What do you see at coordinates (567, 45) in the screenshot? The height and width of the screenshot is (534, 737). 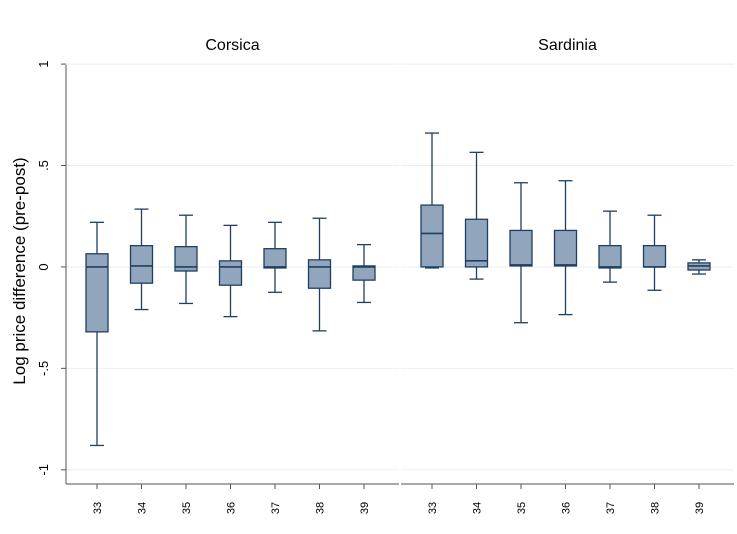 I see `panel-title: Sardinia` at bounding box center [567, 45].